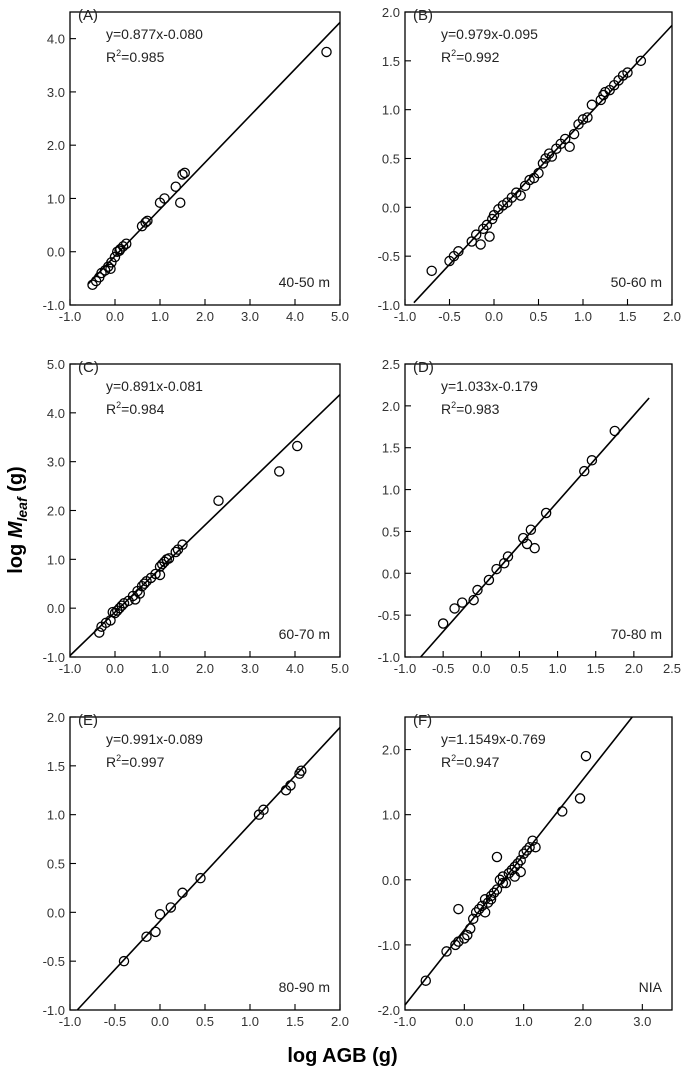 This screenshot has width=685, height=1073. What do you see at coordinates (70, 668) in the screenshot?
I see `panel-c-x-tick-label: -1.0` at bounding box center [70, 668].